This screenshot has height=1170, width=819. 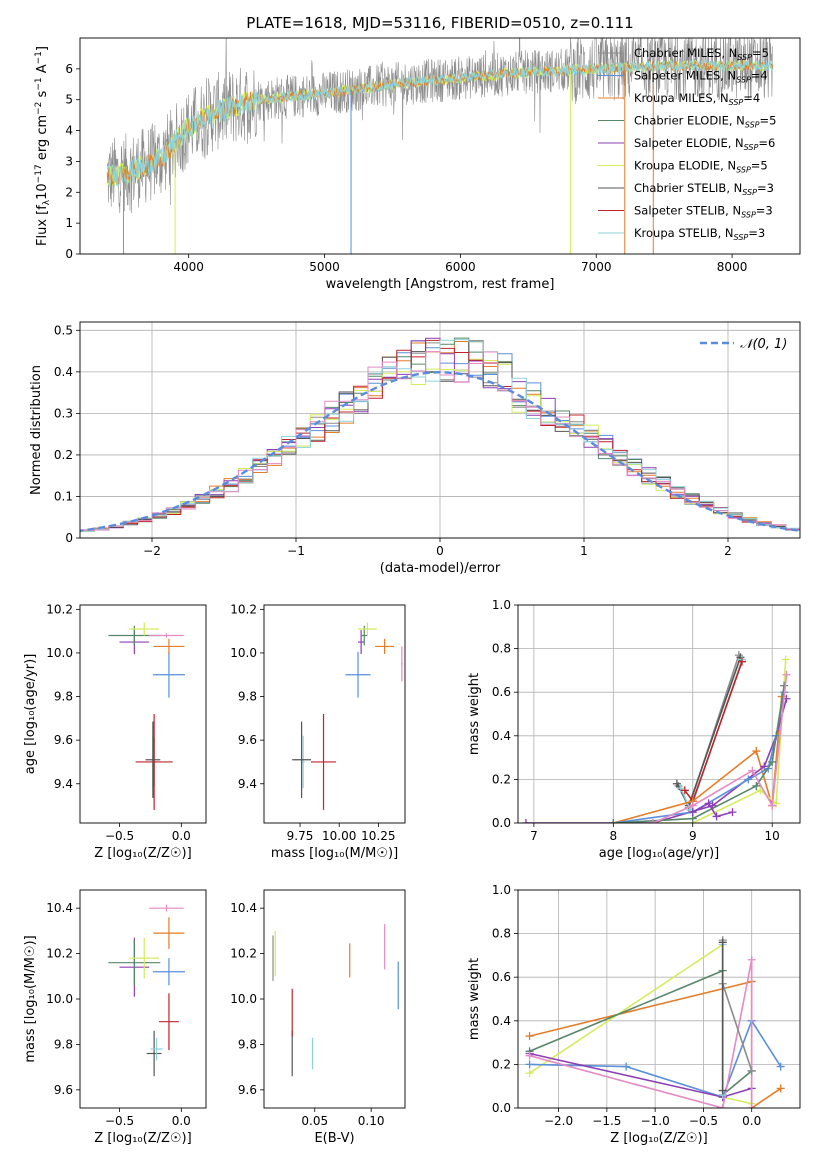 I want to click on x-tick-label: −2.0, so click(x=558, y=1121).